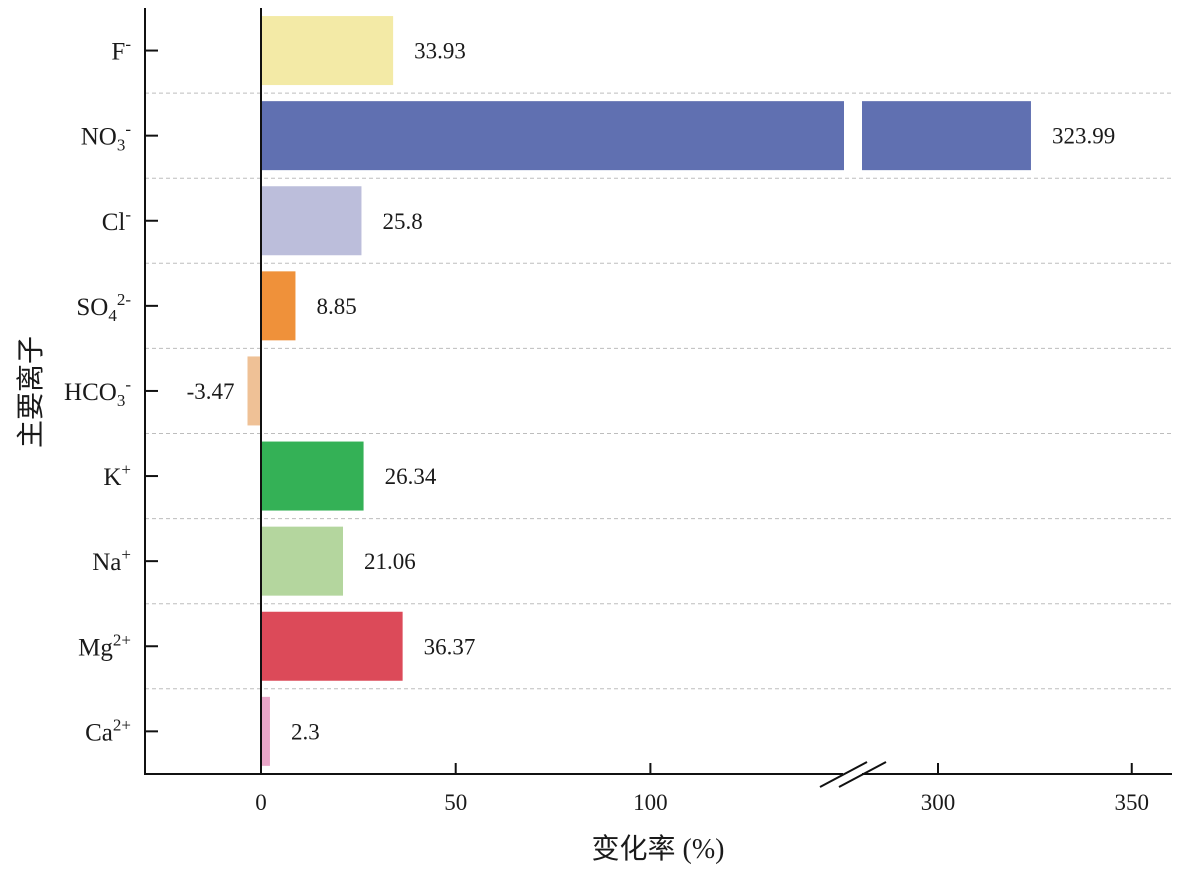 Image resolution: width=1181 pixels, height=872 pixels. I want to click on category-label: Mg2+, so click(104, 645).